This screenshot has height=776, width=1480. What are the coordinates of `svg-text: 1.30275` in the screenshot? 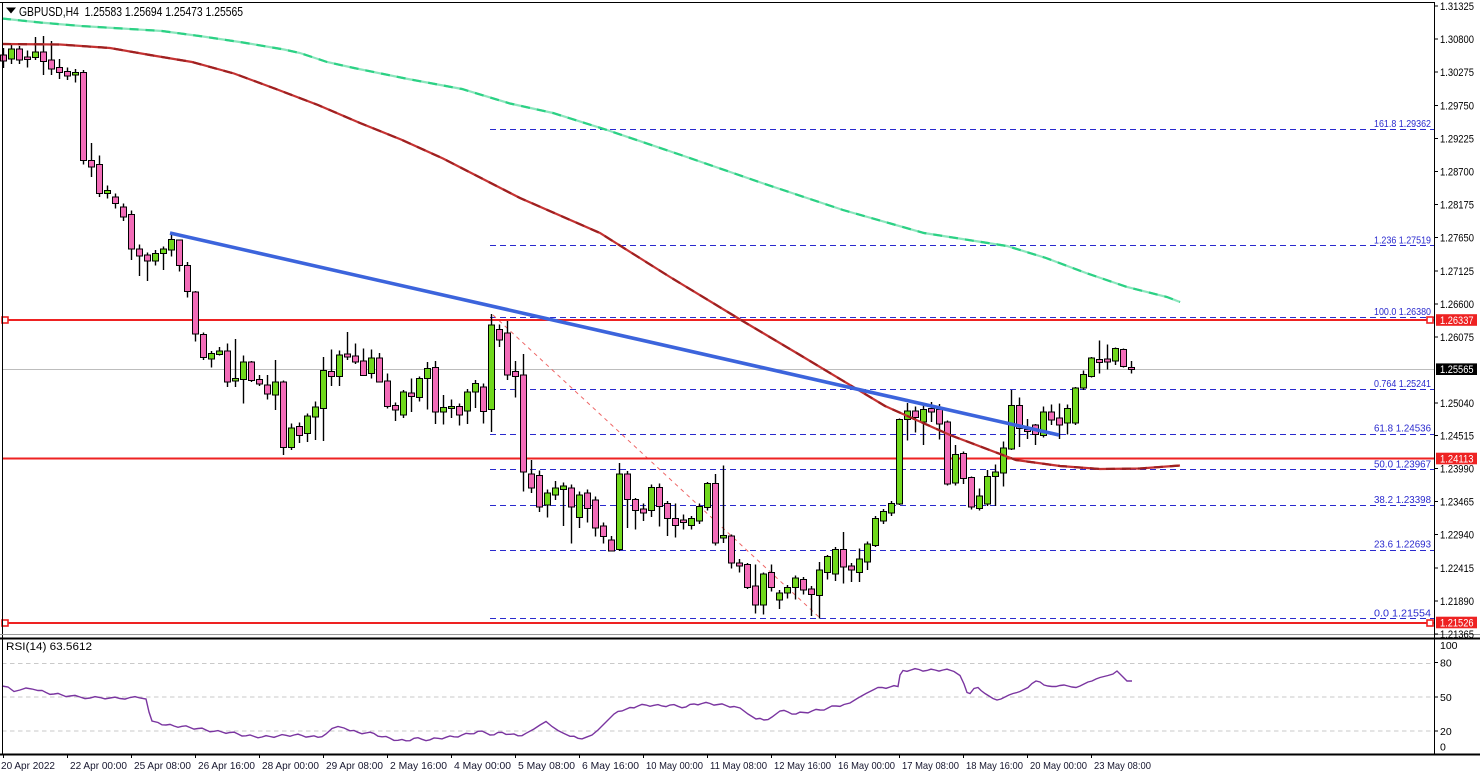 It's located at (1457, 73).